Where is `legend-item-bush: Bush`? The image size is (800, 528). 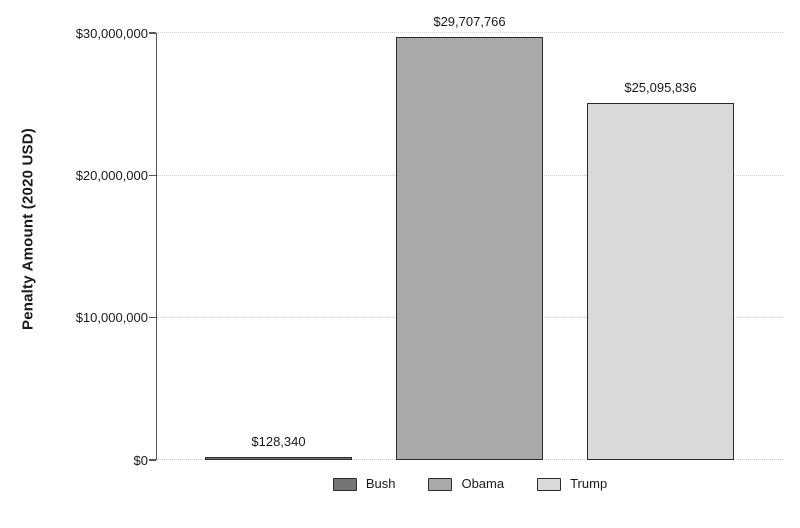
legend-item-bush: Bush is located at coordinates (364, 484).